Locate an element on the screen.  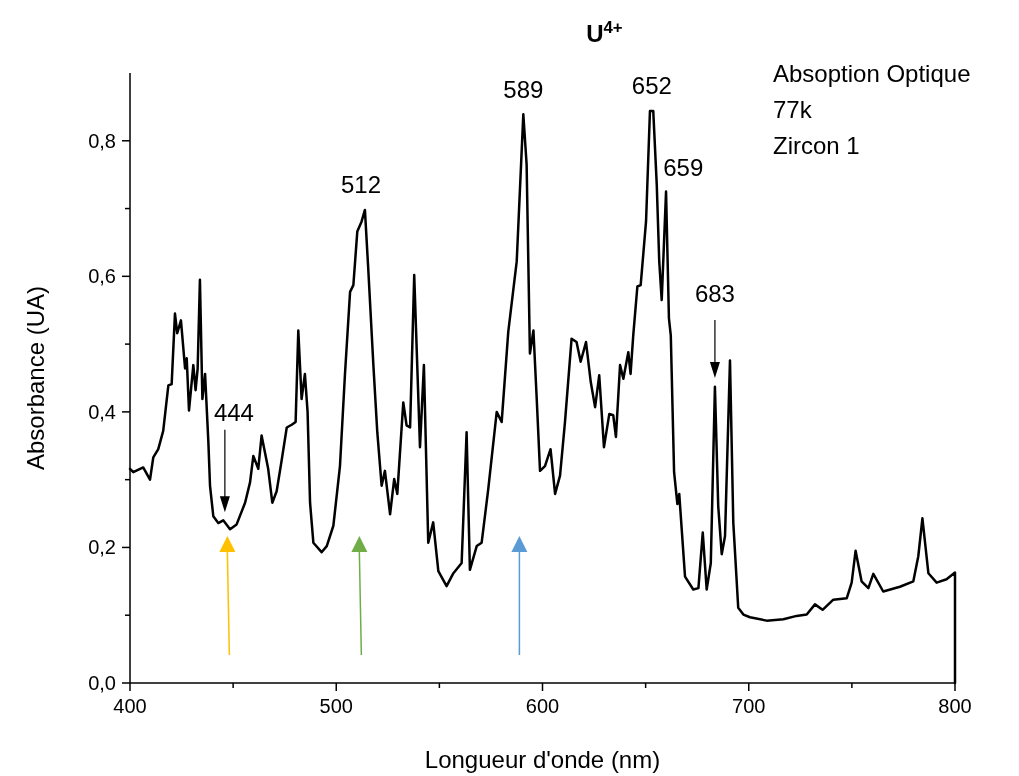
annotation: 589 is located at coordinates (523, 89).